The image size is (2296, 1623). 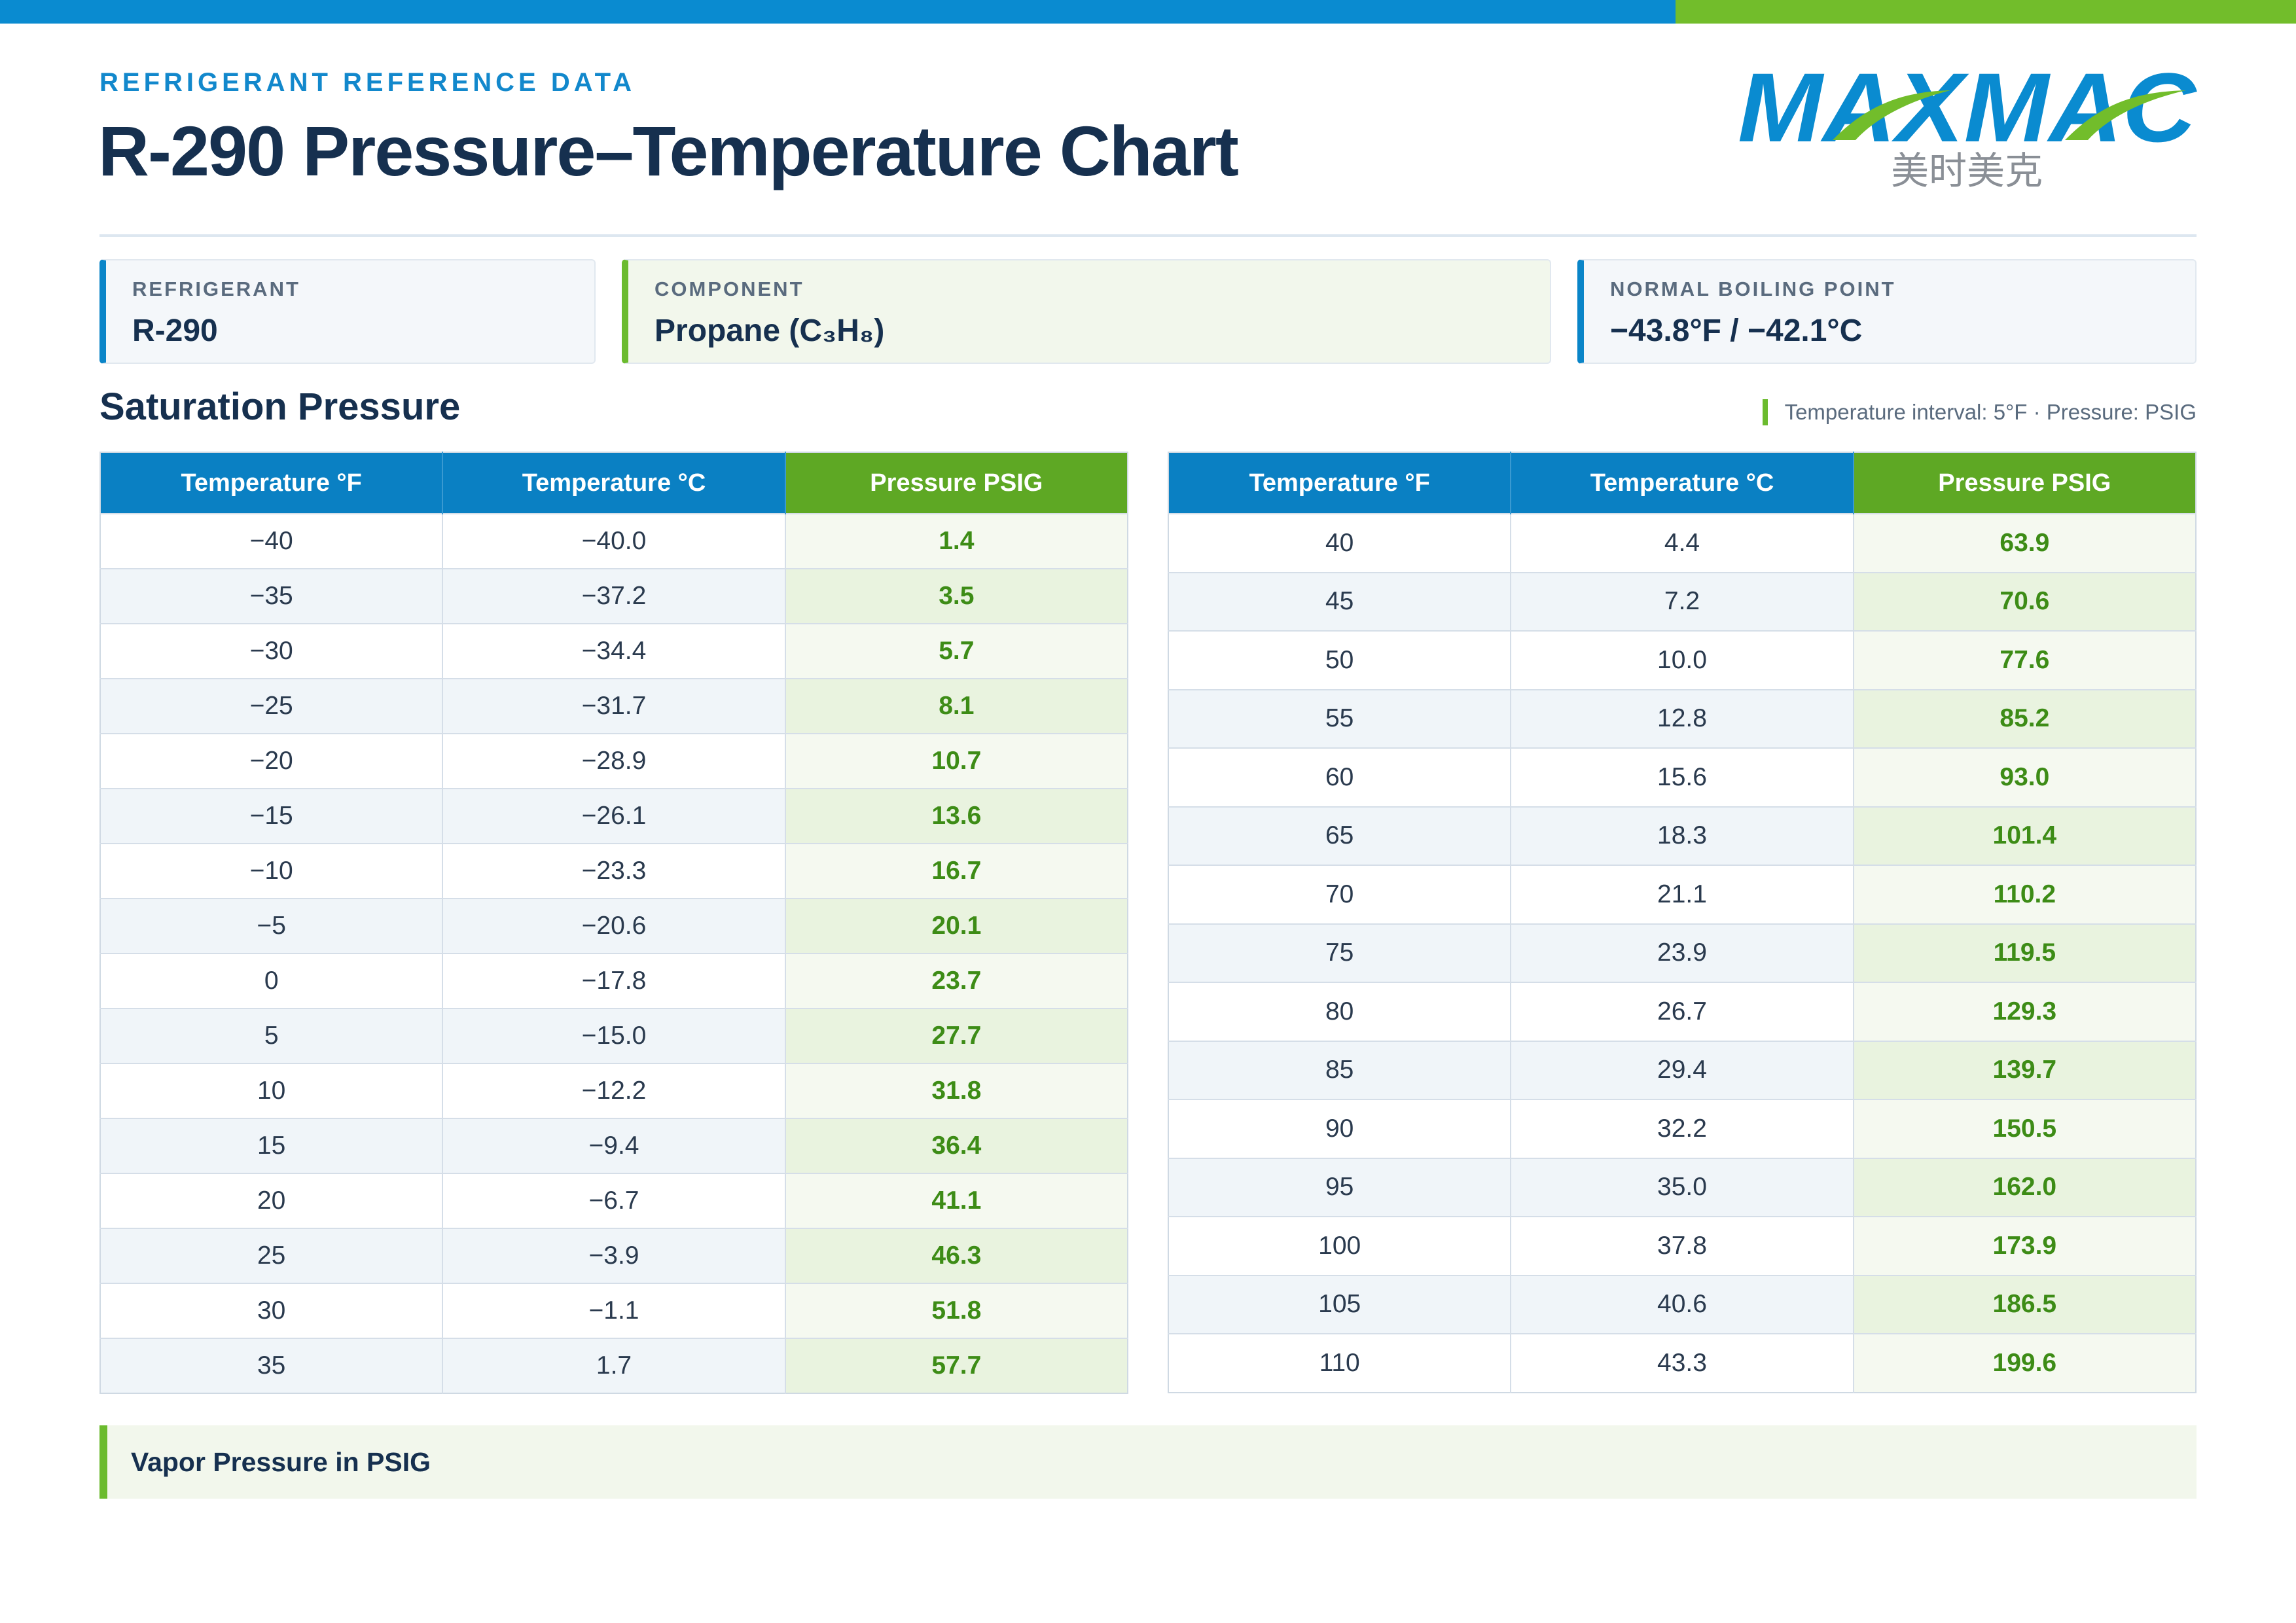 What do you see at coordinates (1682, 1069) in the screenshot?
I see `table-row: 85 29.4 139.7` at bounding box center [1682, 1069].